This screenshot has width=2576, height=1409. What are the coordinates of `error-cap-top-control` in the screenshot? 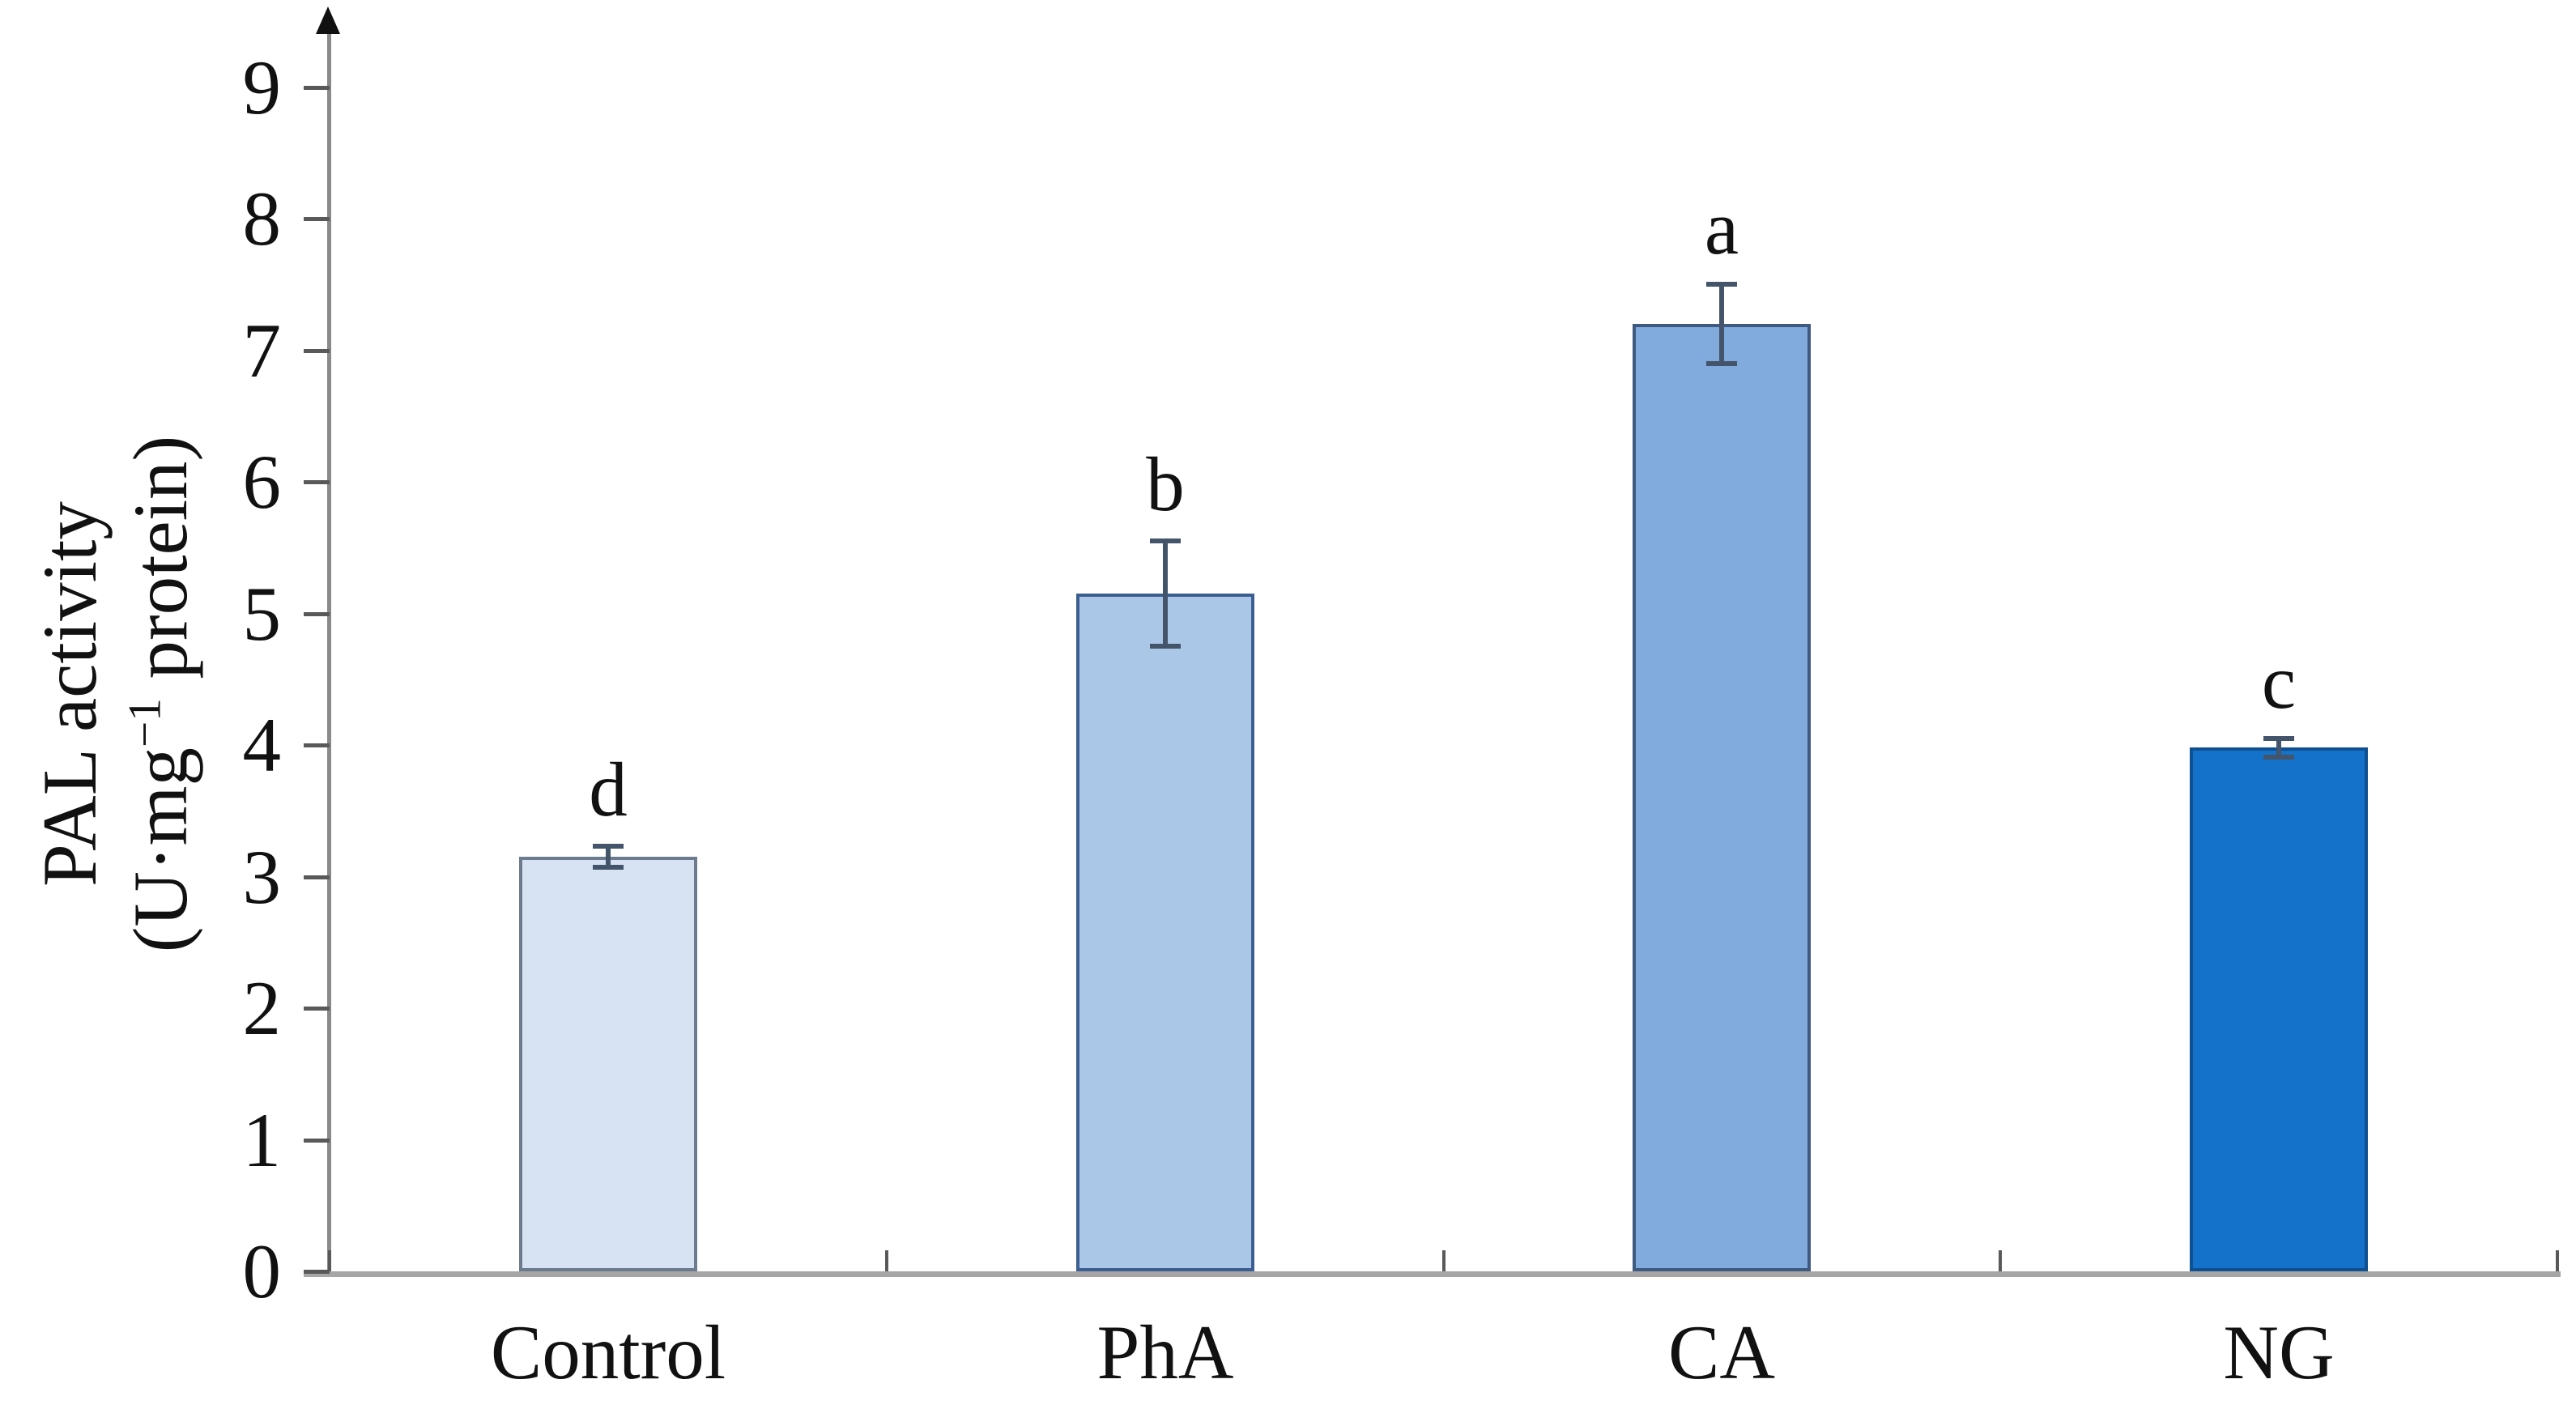 It's located at (608, 846).